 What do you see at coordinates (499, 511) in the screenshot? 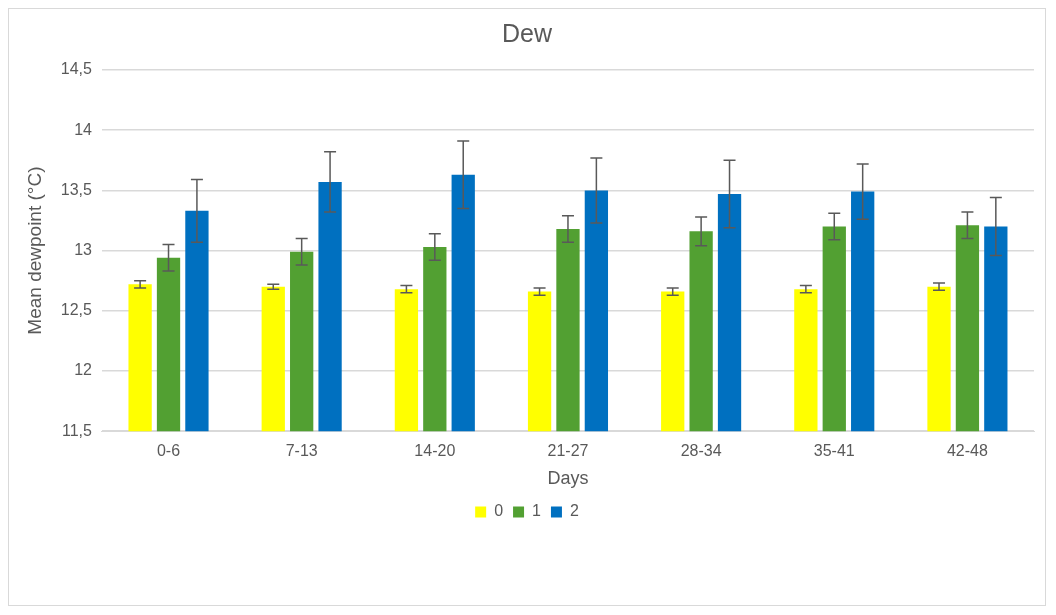
I see `legend-label: 0` at bounding box center [499, 511].